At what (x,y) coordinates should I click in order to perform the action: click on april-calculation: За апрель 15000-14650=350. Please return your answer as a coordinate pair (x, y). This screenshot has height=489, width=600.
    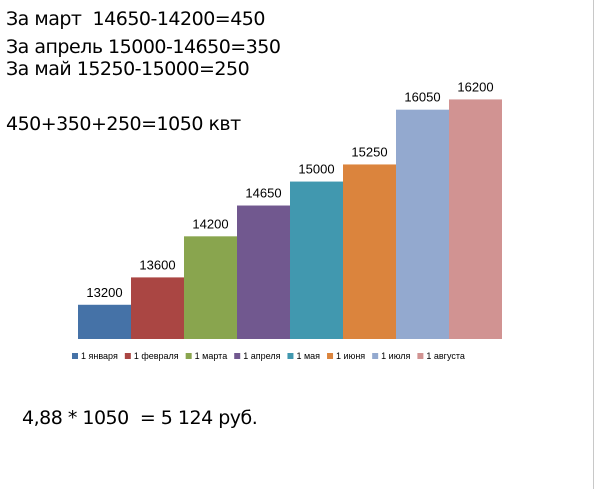
    Looking at the image, I should click on (143, 47).